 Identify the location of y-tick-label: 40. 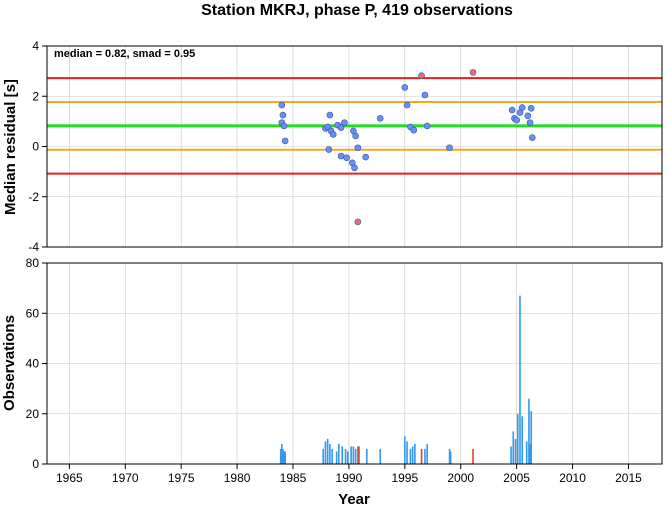
(33, 364).